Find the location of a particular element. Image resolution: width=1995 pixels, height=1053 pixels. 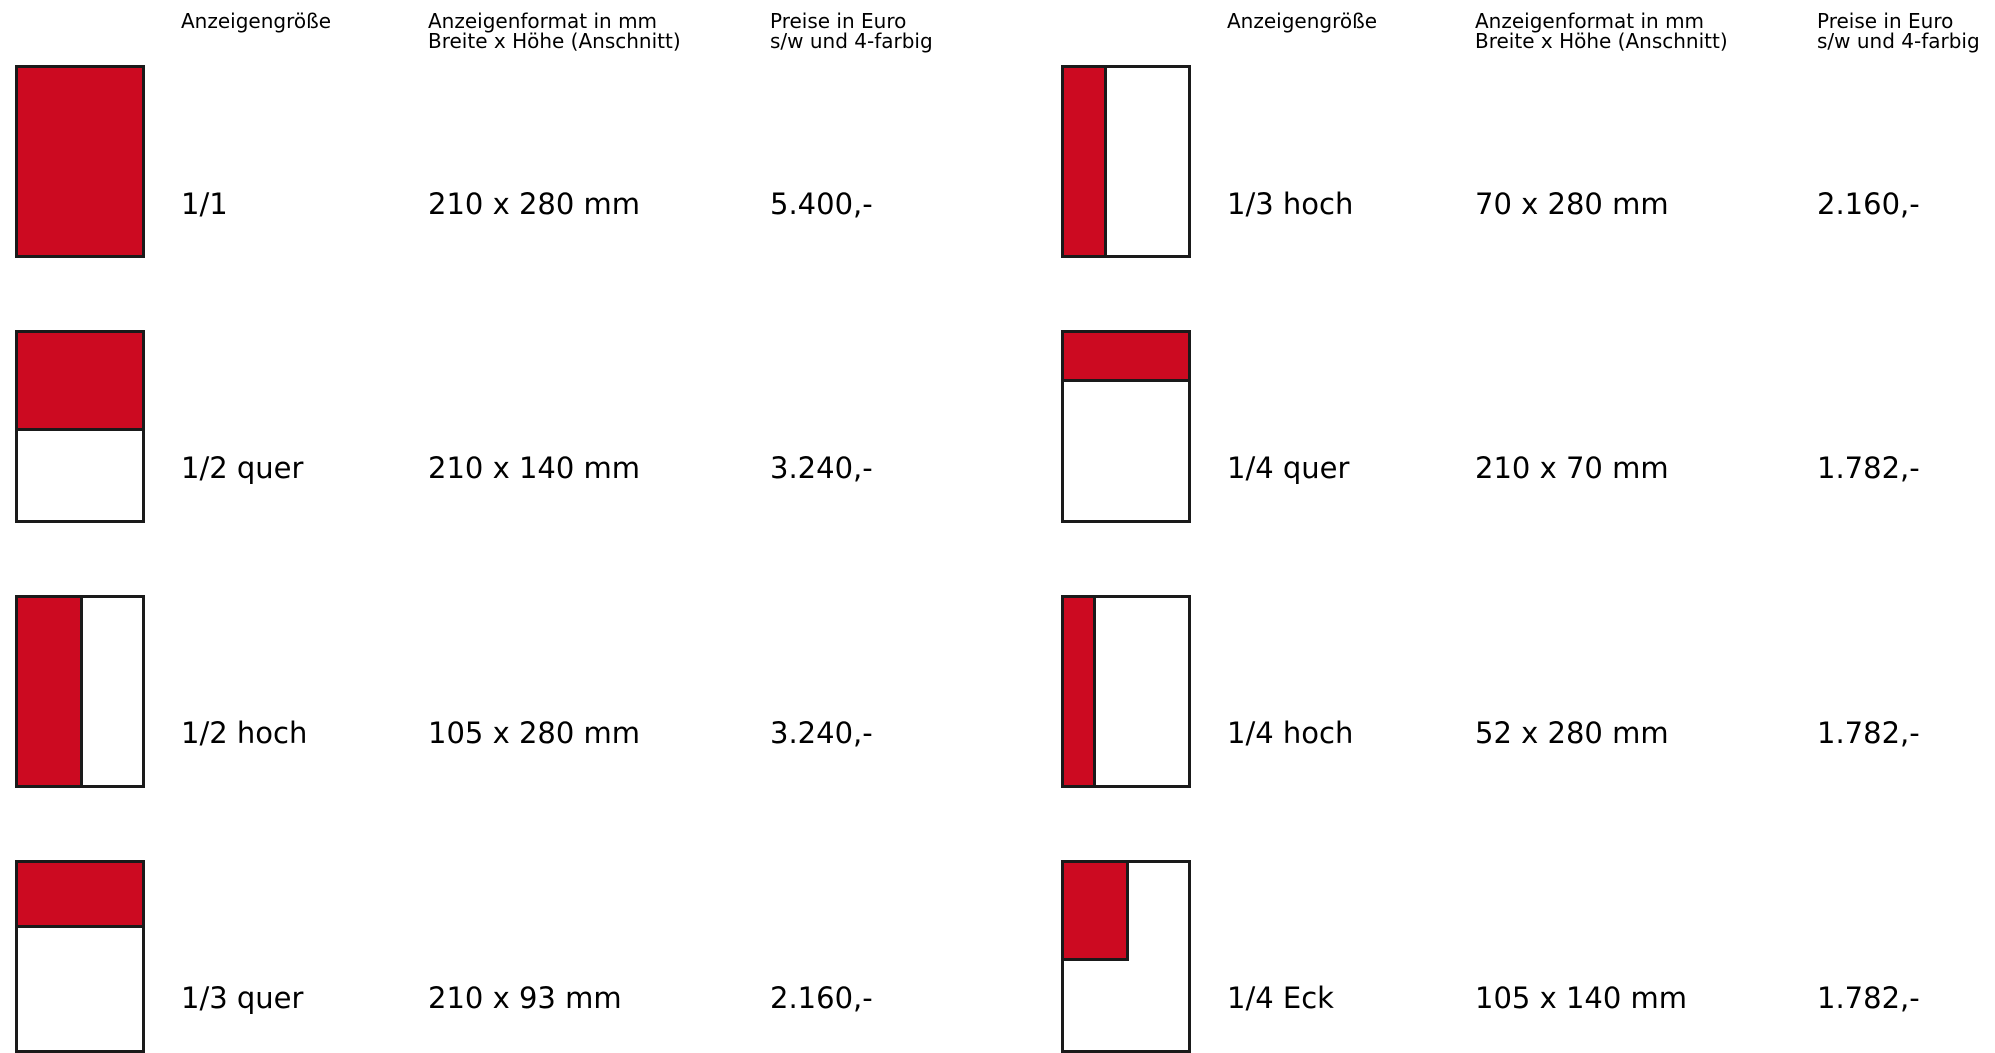

ad-size-label: 1/4 hoch is located at coordinates (1290, 733).